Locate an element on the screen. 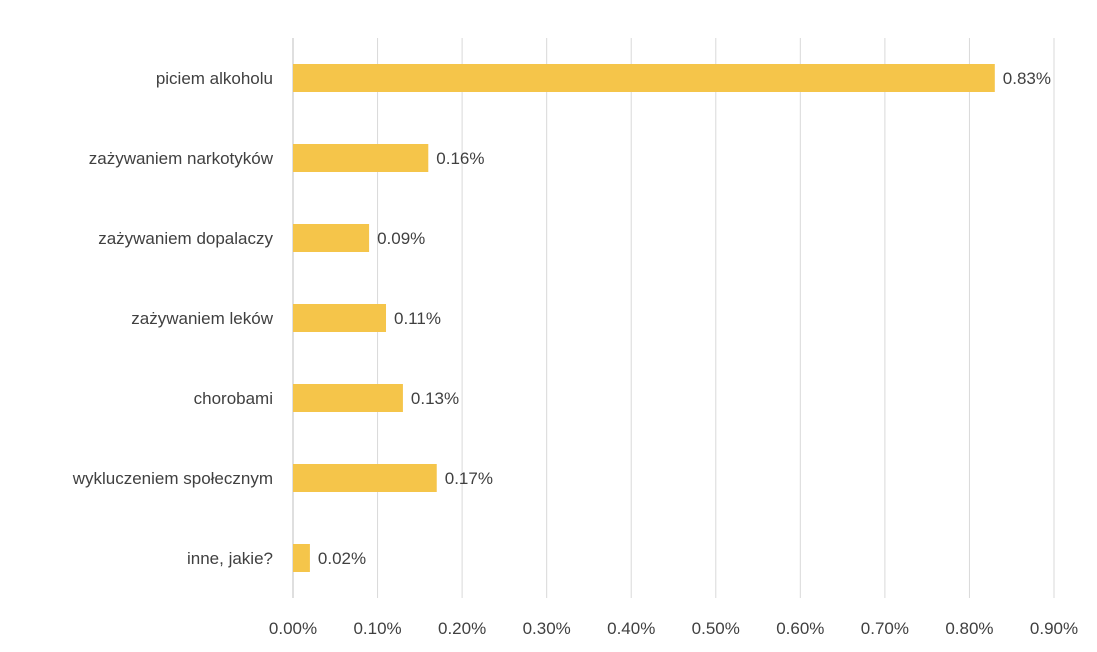  category-label: zażywaniem narkotyków is located at coordinates (181, 158).